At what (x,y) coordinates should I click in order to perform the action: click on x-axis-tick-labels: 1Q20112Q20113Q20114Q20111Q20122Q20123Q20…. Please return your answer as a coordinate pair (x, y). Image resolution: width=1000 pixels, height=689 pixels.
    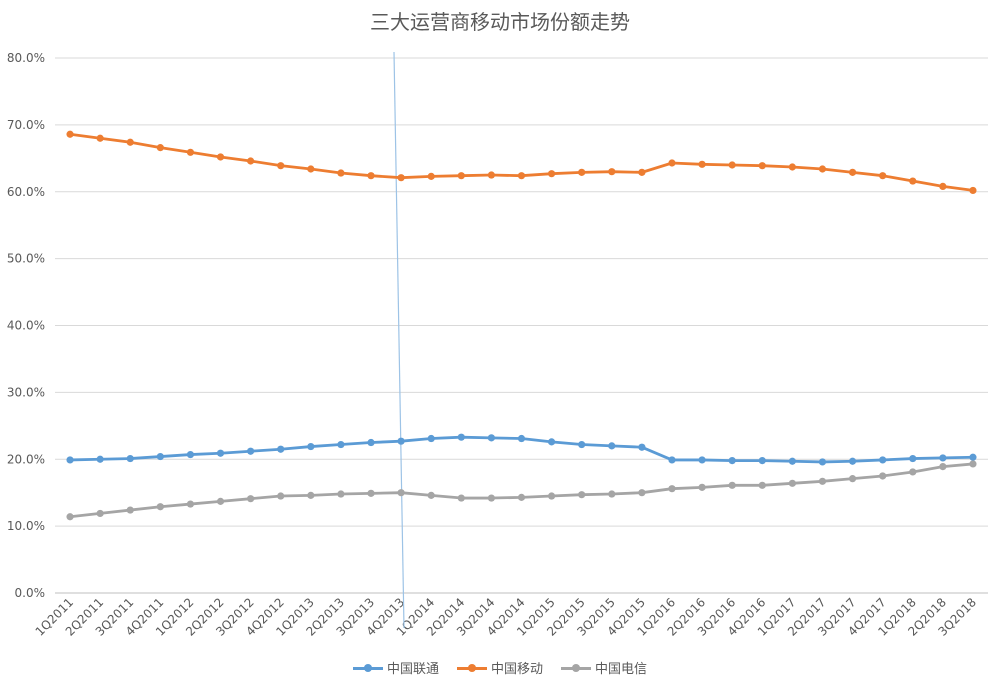
    Looking at the image, I should click on (506, 617).